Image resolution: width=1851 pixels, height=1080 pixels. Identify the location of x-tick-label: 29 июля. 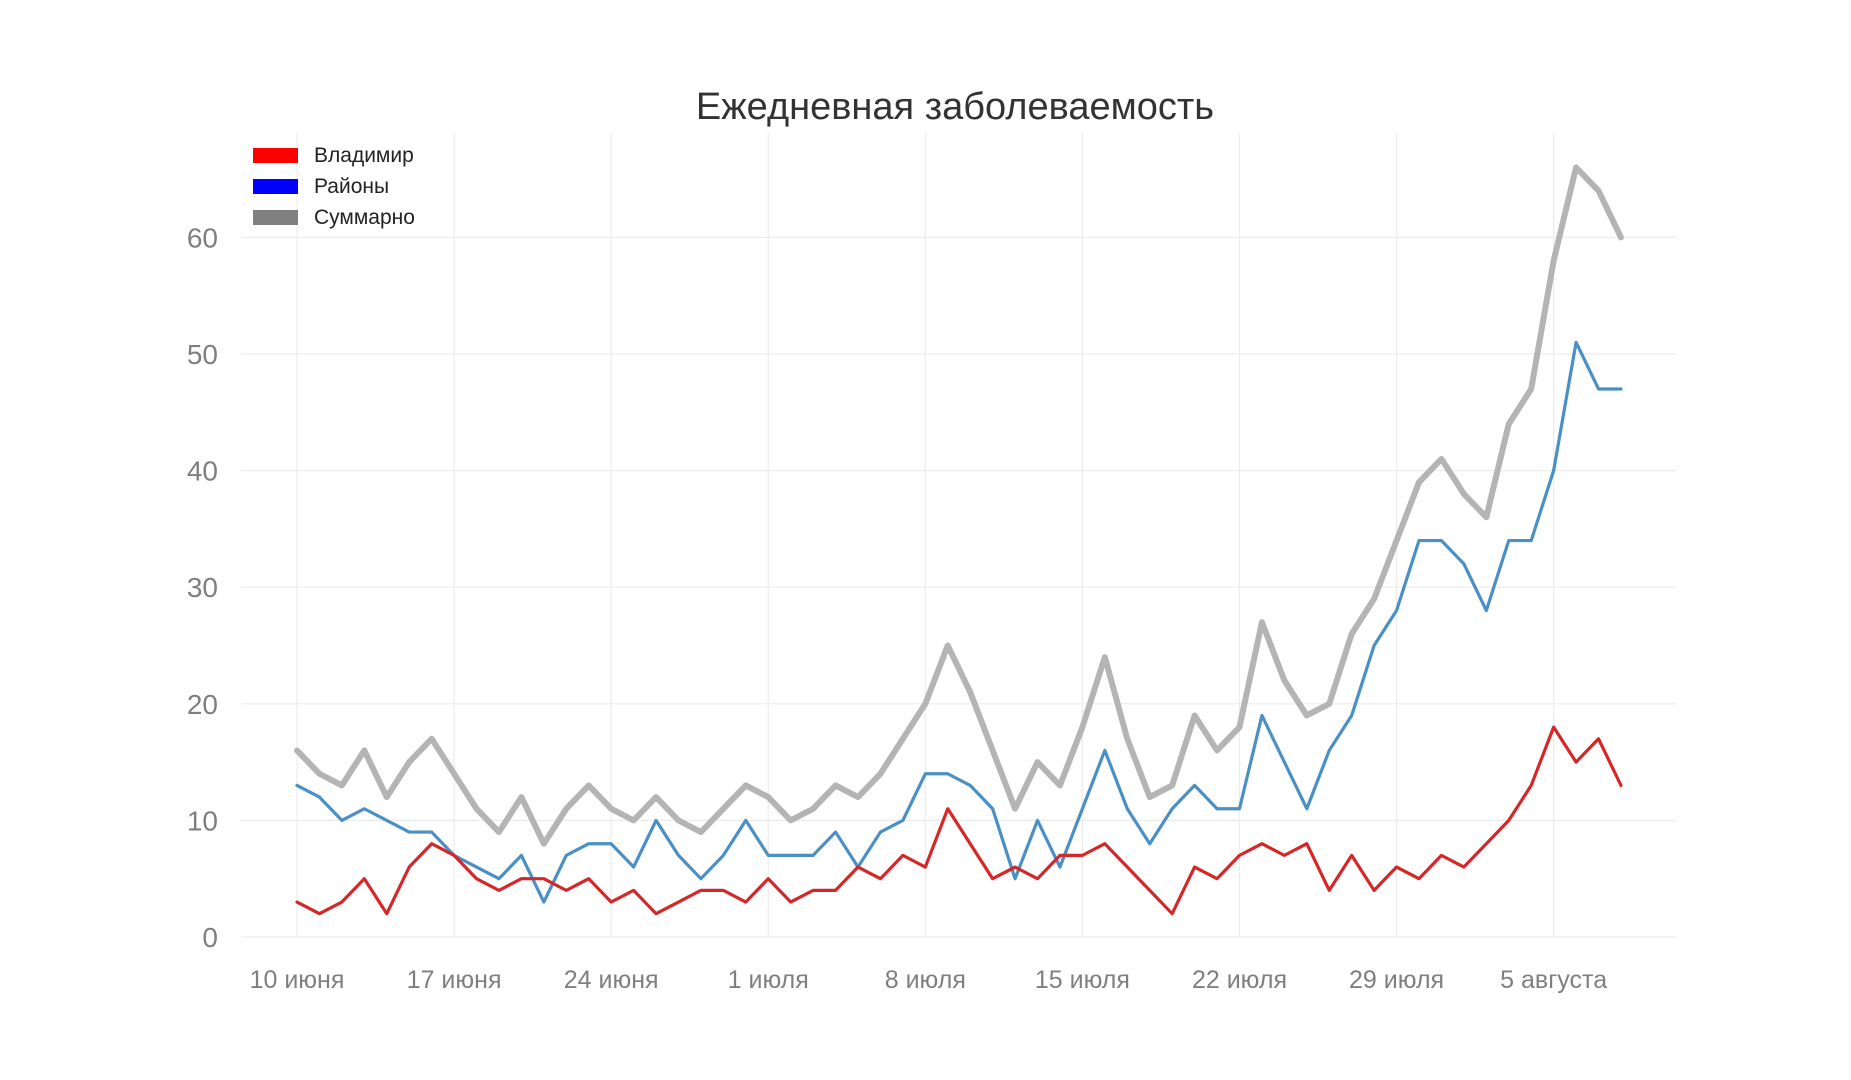
(1396, 980).